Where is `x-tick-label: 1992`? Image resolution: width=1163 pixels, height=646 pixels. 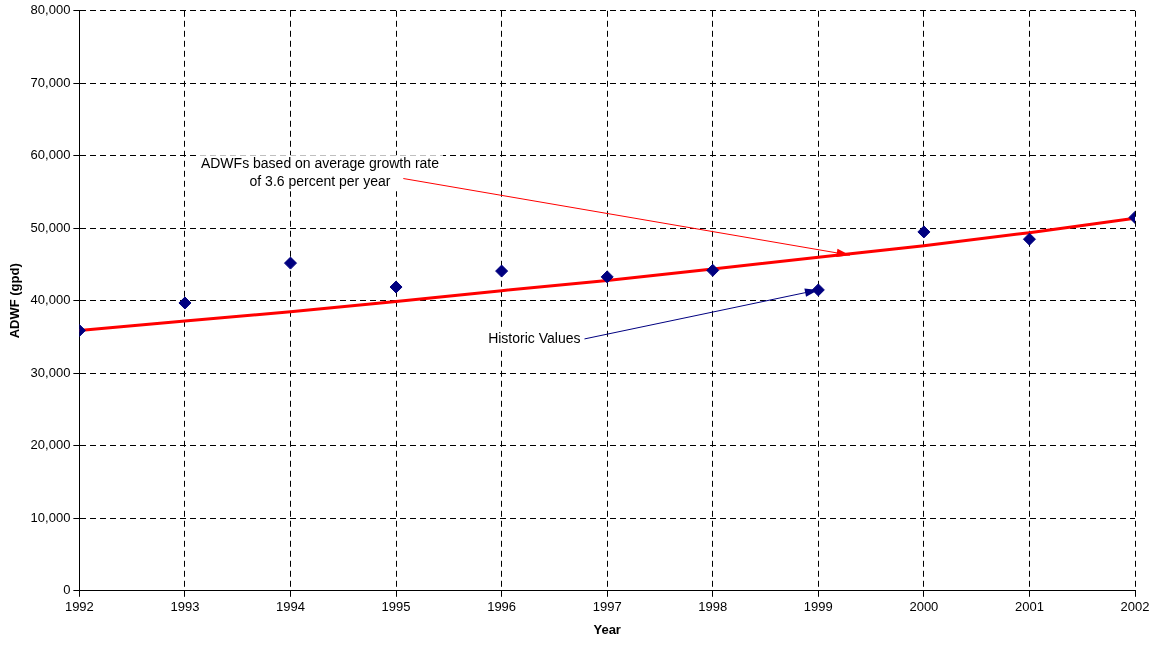 x-tick-label: 1992 is located at coordinates (79, 607).